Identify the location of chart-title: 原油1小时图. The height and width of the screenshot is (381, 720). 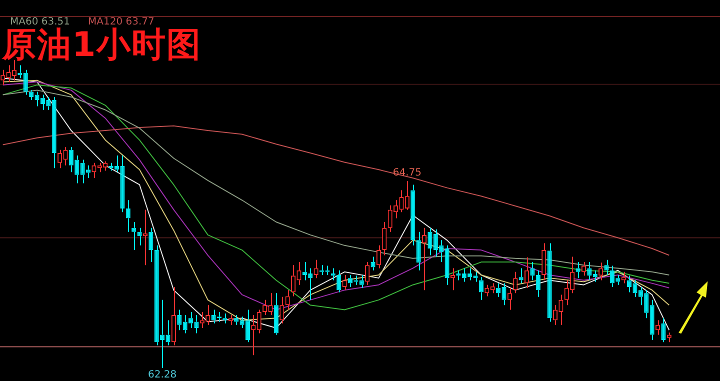
(102, 46).